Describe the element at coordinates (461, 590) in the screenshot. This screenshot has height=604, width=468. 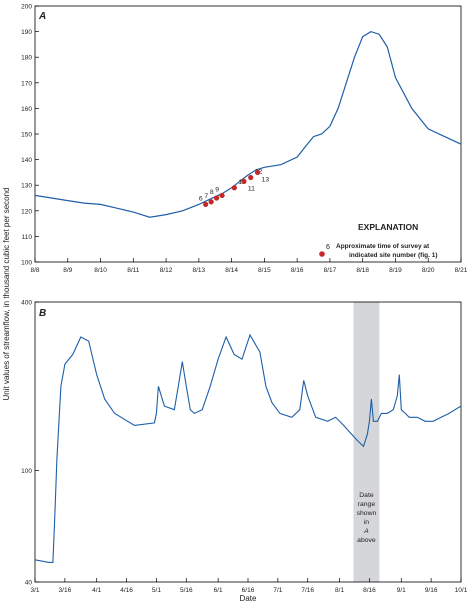
I see `panel-b-x-tick-label: 10/1` at that location.